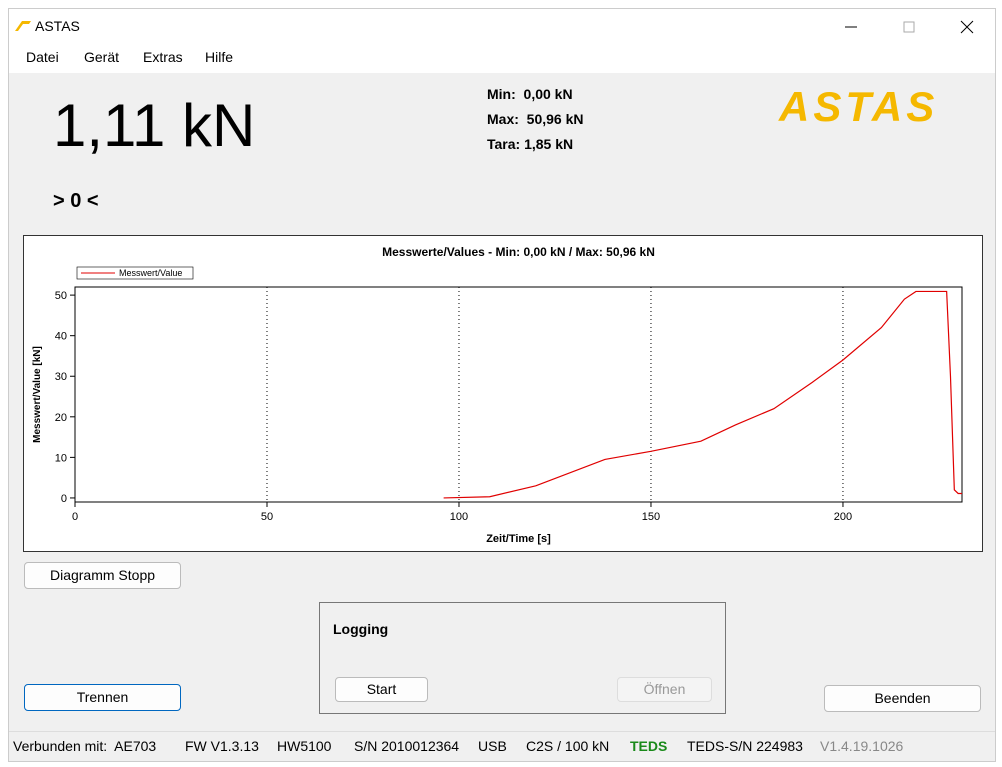 Image resolution: width=1002 pixels, height=767 pixels. Describe the element at coordinates (23, 26) in the screenshot. I see `app-icon` at that location.